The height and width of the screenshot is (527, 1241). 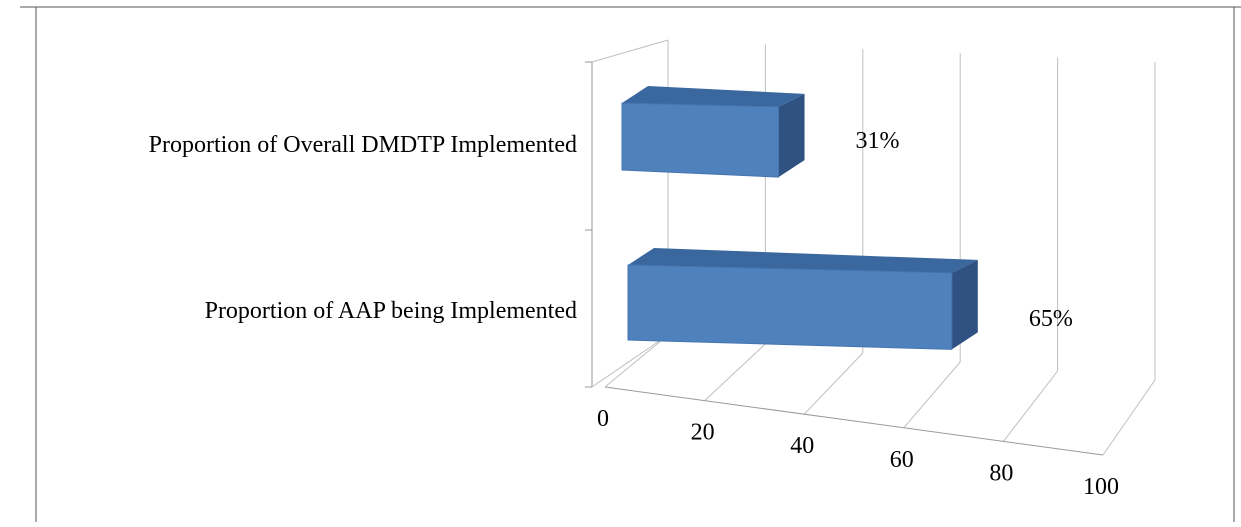 I want to click on side-wall-top, so click(x=630, y=51).